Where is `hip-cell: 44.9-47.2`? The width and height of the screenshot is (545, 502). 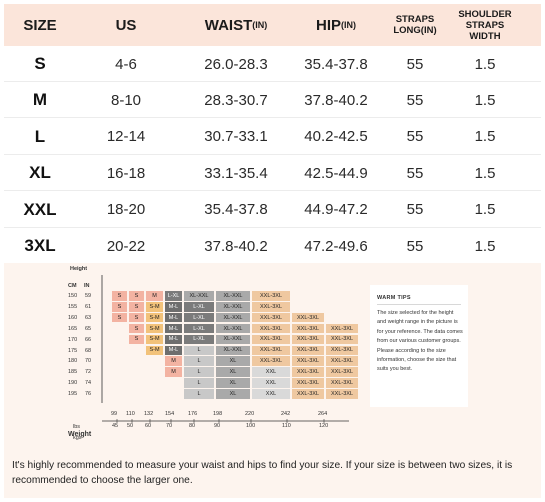 hip-cell: 44.9-47.2 is located at coordinates (336, 210).